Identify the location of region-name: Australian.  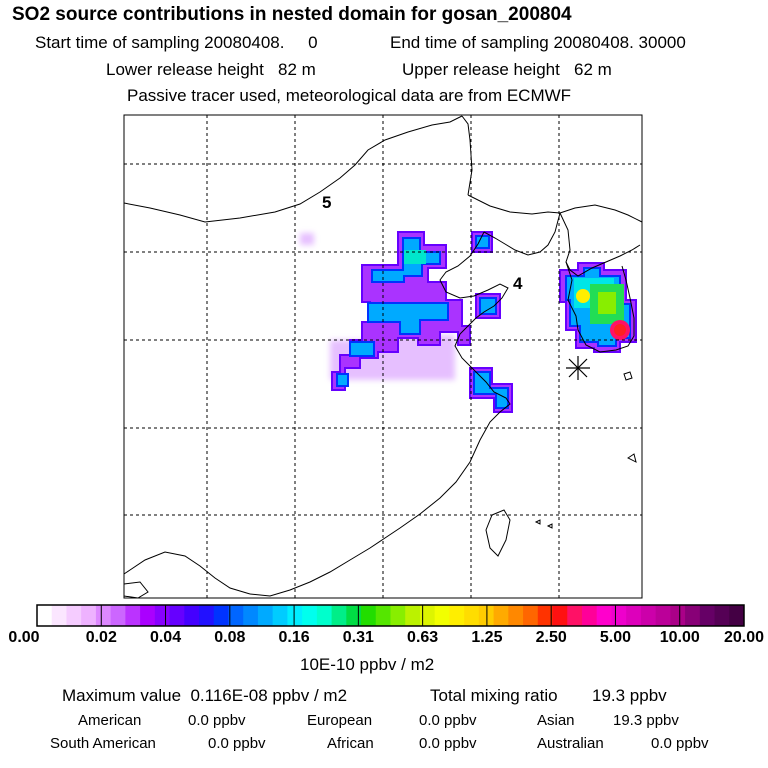
(570, 743).